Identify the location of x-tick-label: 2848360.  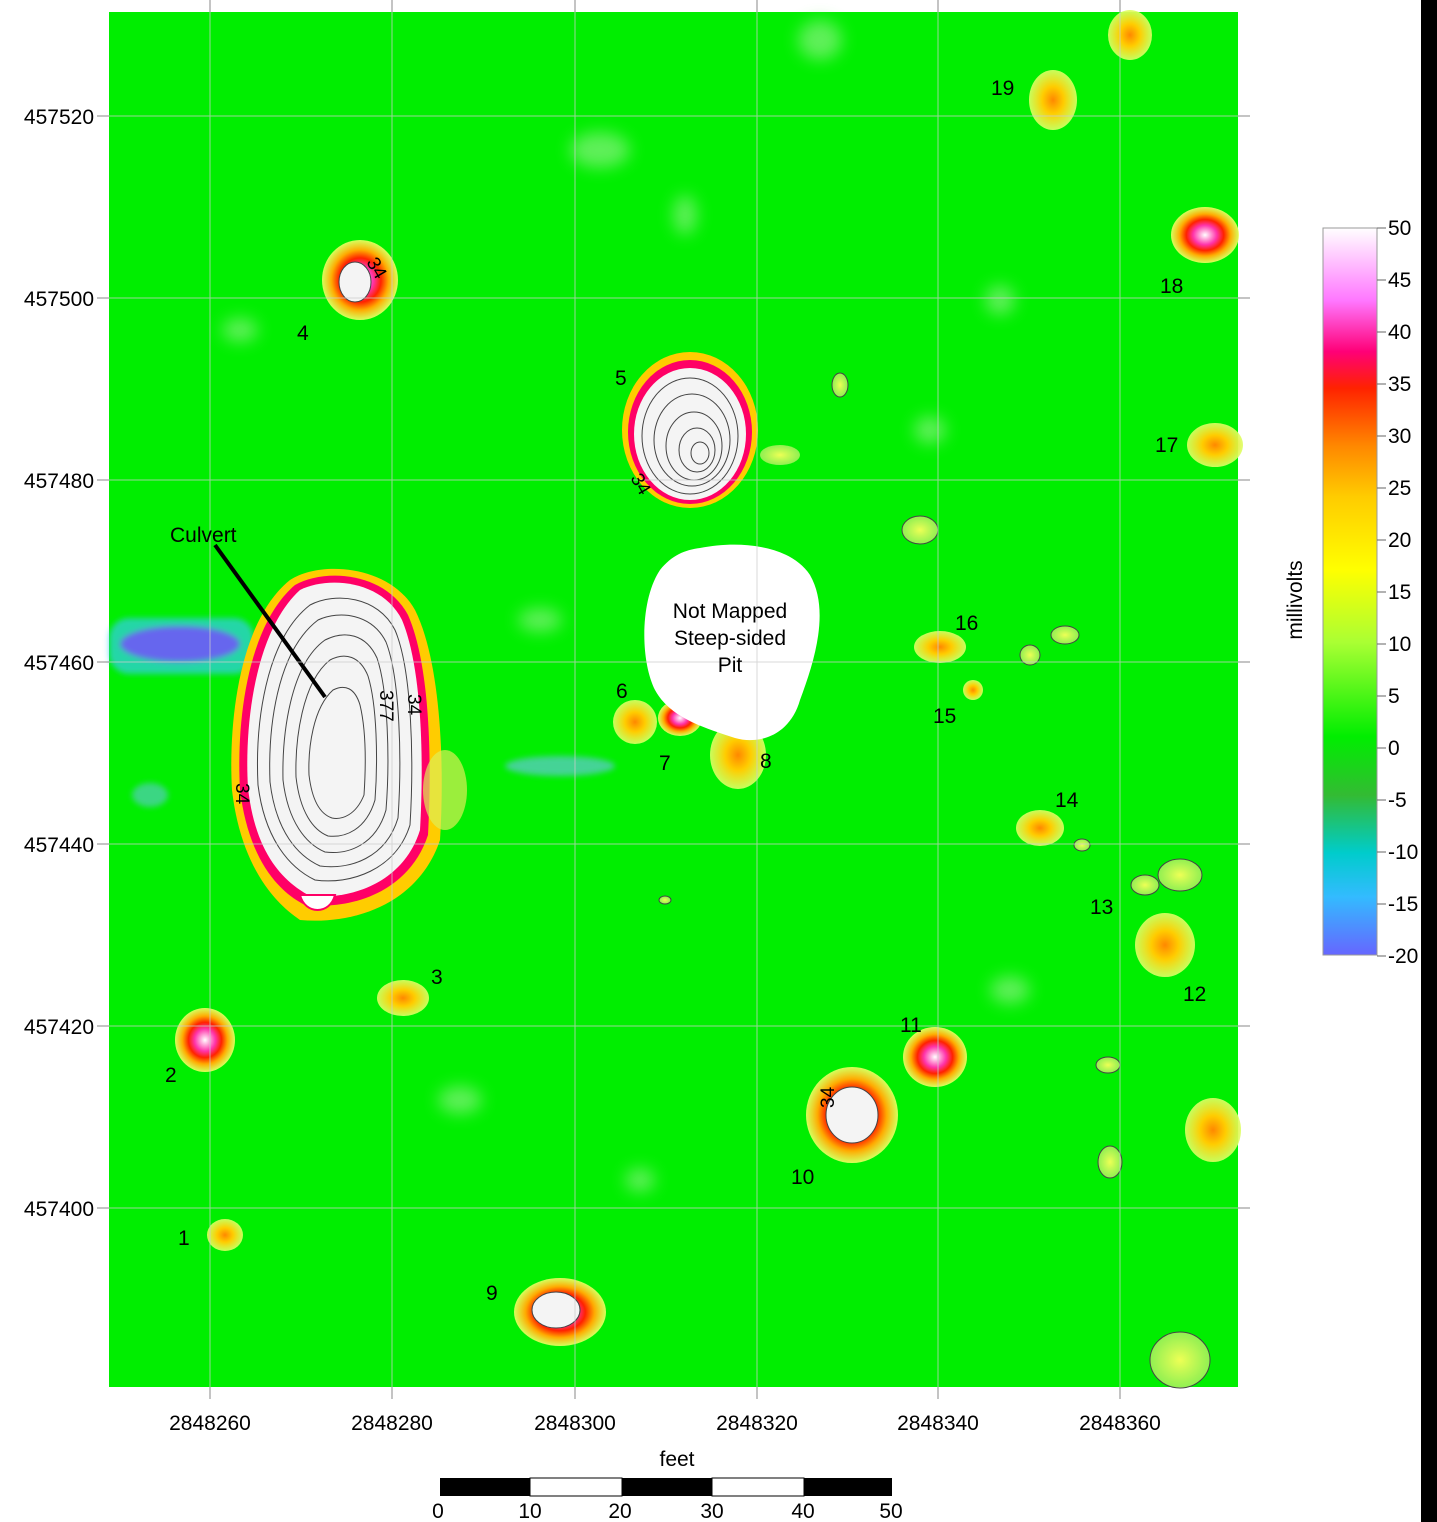
(1120, 1423).